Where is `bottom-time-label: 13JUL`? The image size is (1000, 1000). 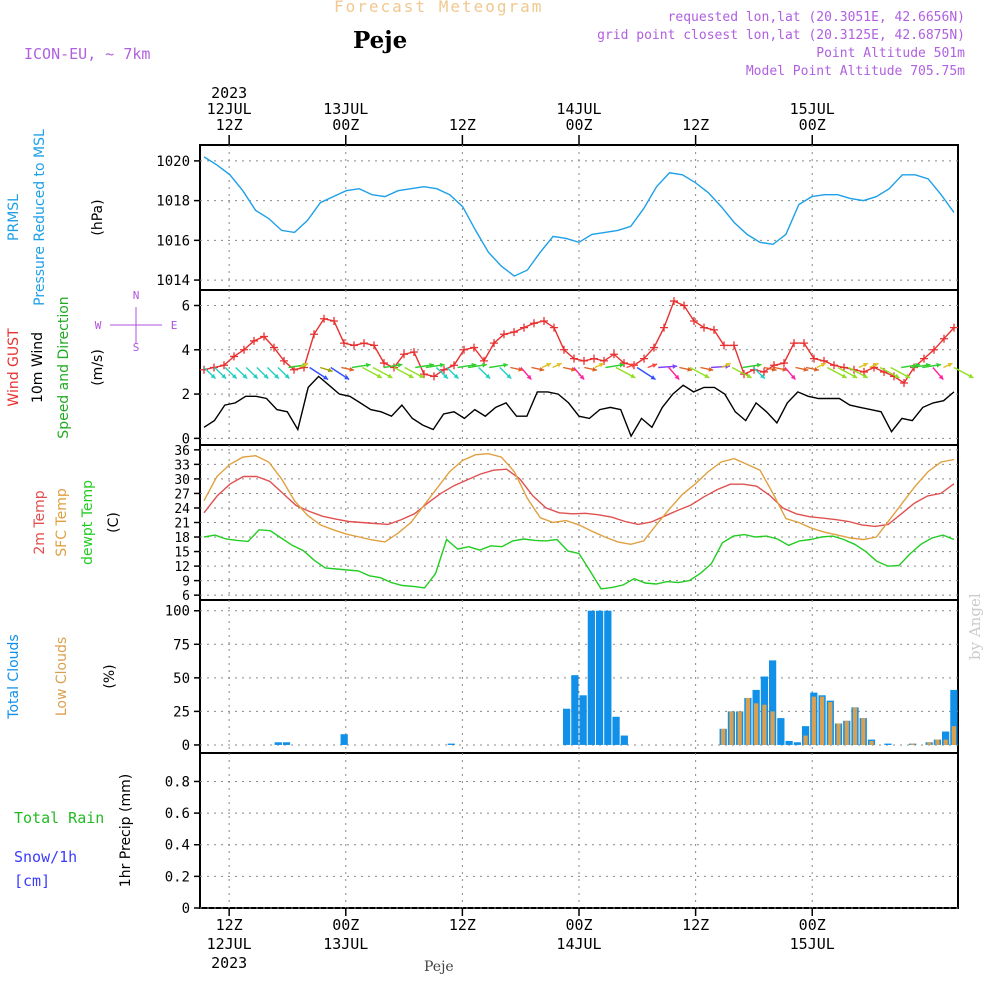 bottom-time-label: 13JUL is located at coordinates (345, 944).